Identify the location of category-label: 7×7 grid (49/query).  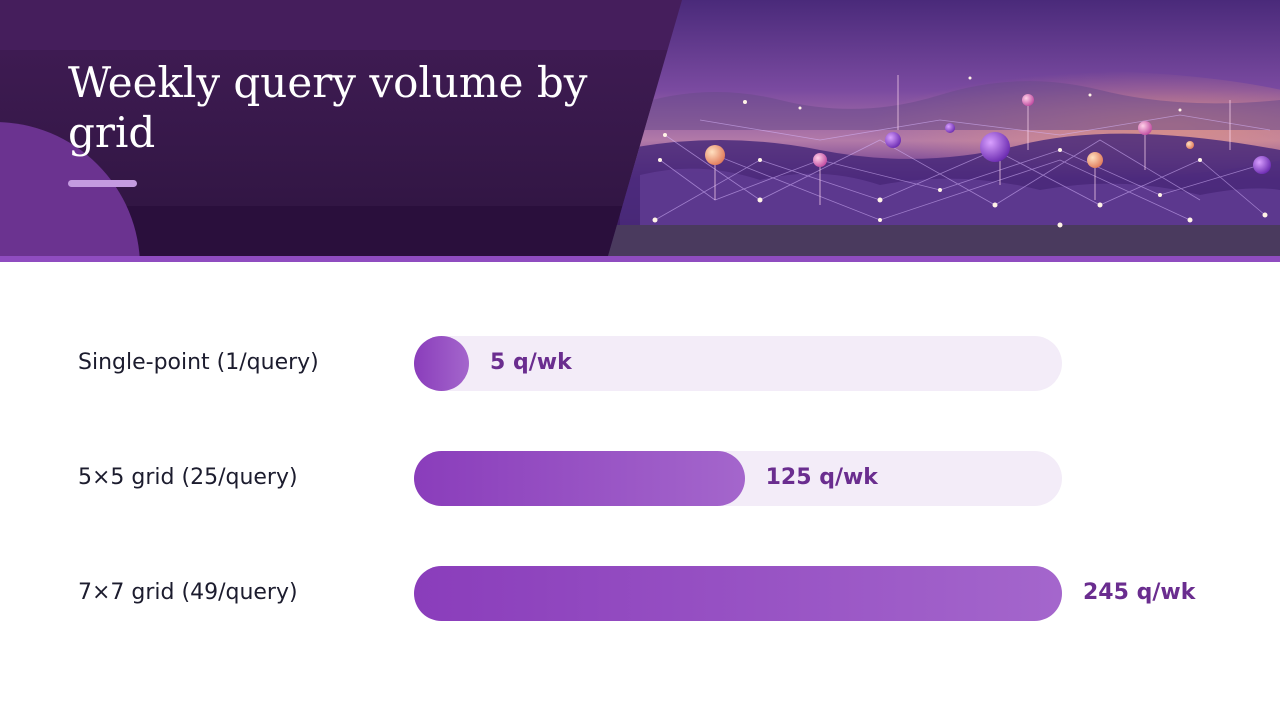
(188, 592).